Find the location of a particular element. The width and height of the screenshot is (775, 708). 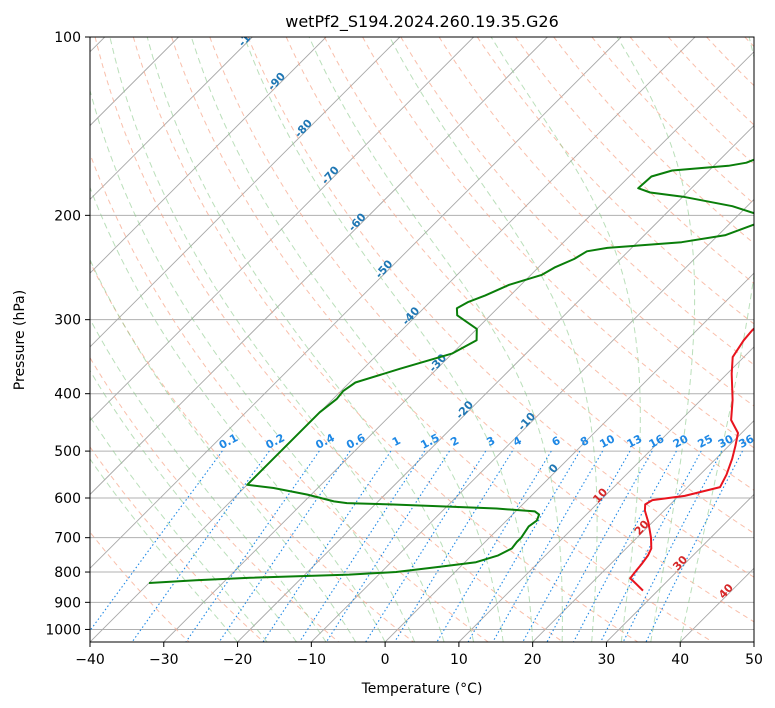

y-tick-label: 200 is located at coordinates (67, 216).